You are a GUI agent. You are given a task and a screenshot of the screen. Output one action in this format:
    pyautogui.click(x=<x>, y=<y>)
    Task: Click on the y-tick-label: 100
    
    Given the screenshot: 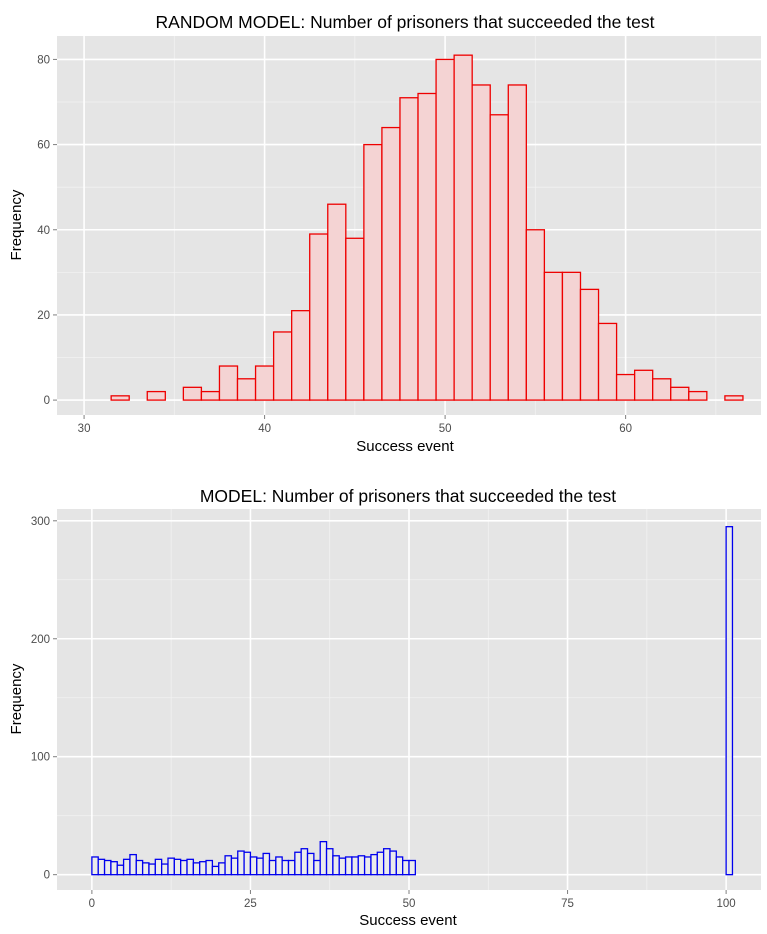 What is the action you would take?
    pyautogui.click(x=40, y=758)
    